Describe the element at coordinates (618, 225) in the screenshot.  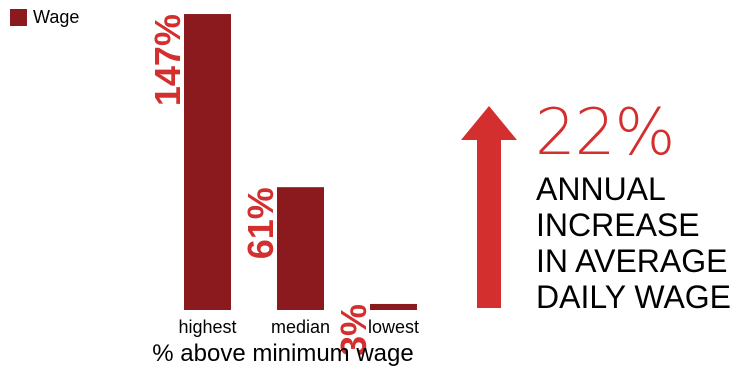
I see `stat-line-2: INCREASE` at that location.